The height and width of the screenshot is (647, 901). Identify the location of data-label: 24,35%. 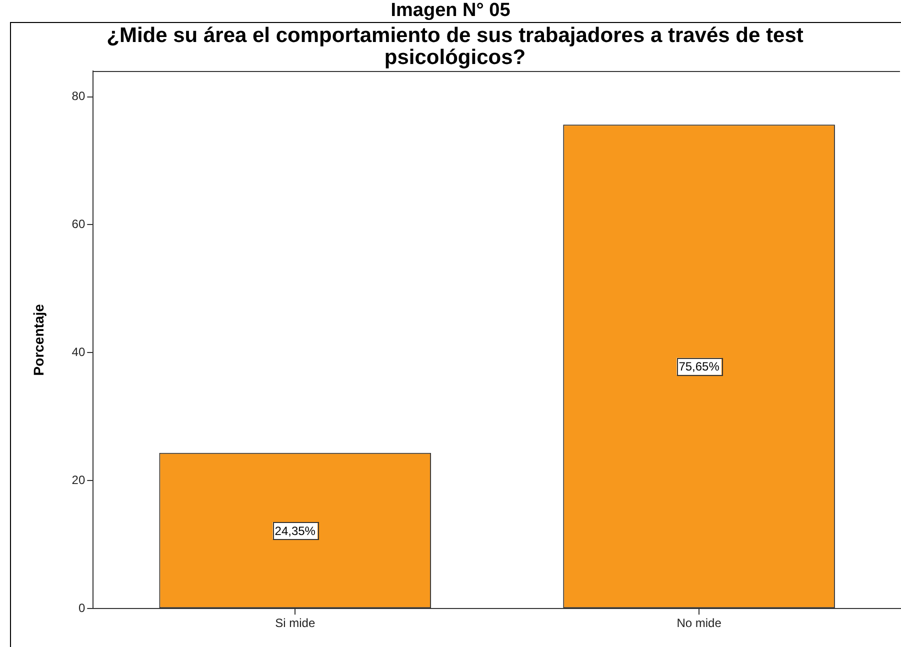
(295, 531).